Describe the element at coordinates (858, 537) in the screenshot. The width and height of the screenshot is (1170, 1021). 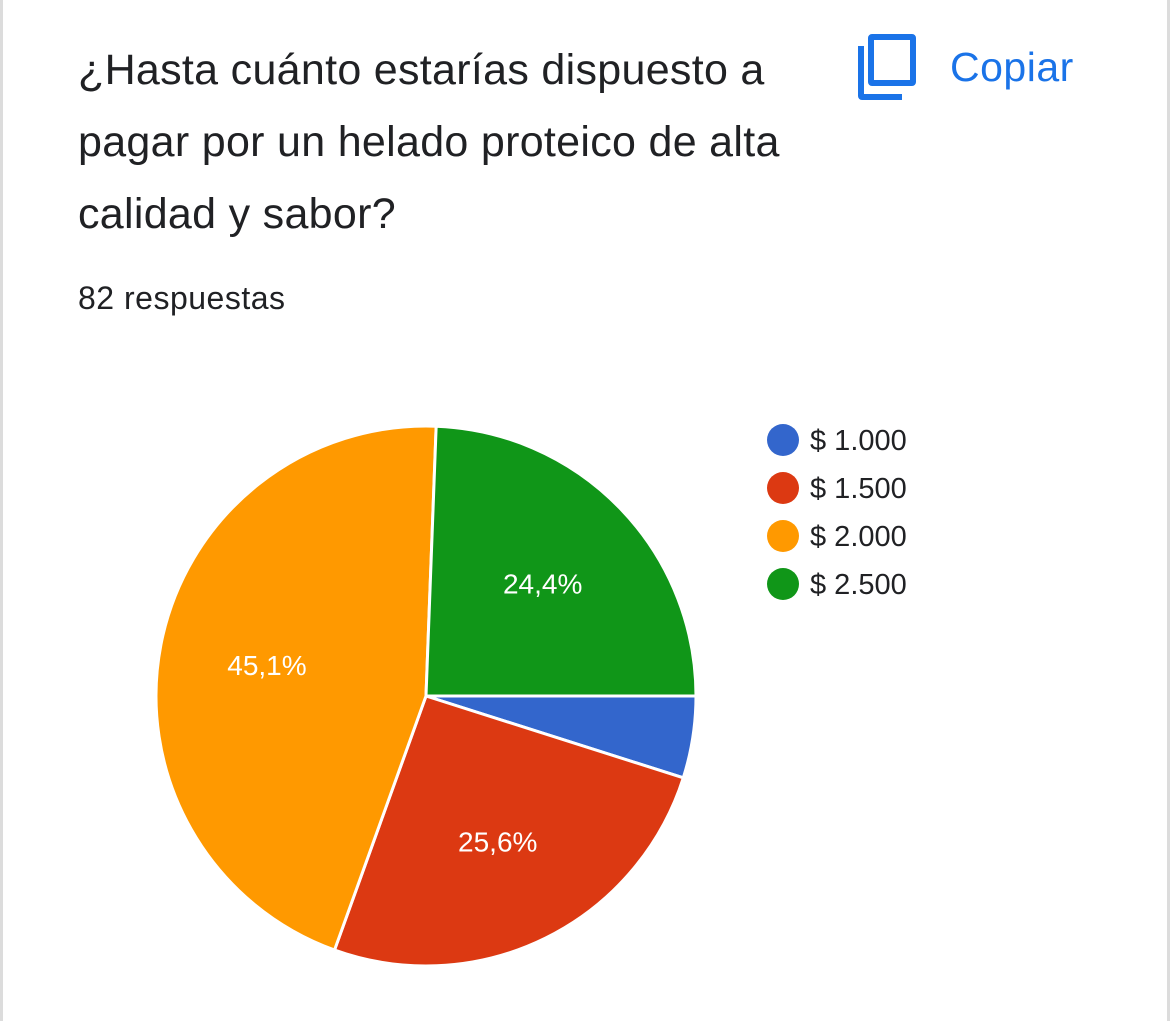
I see `legend-label: $ 2.000` at that location.